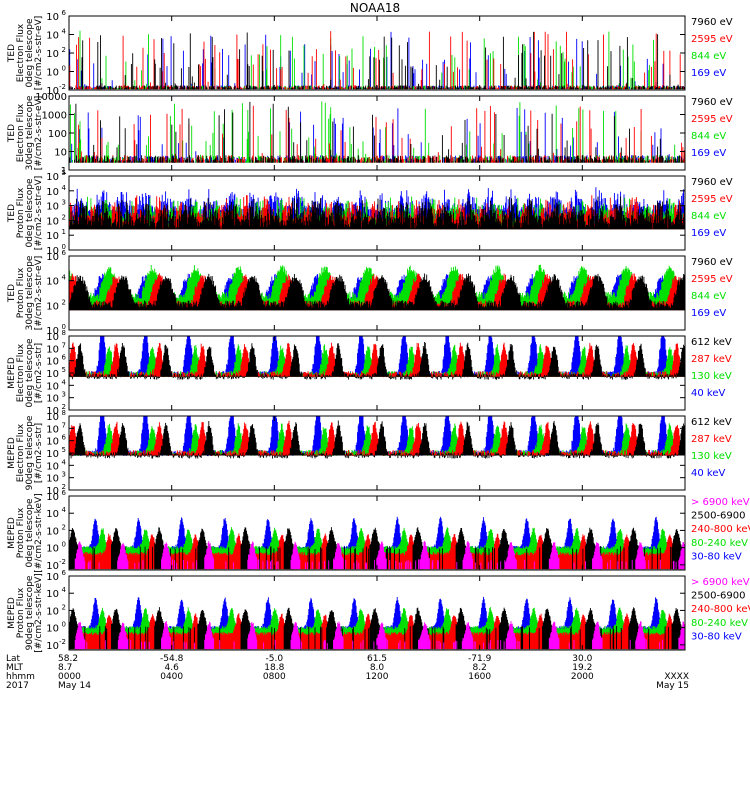 The height and width of the screenshot is (804, 750). Describe the element at coordinates (275, 659) in the screenshot. I see `xaxis-tick-label: -5.0` at that location.